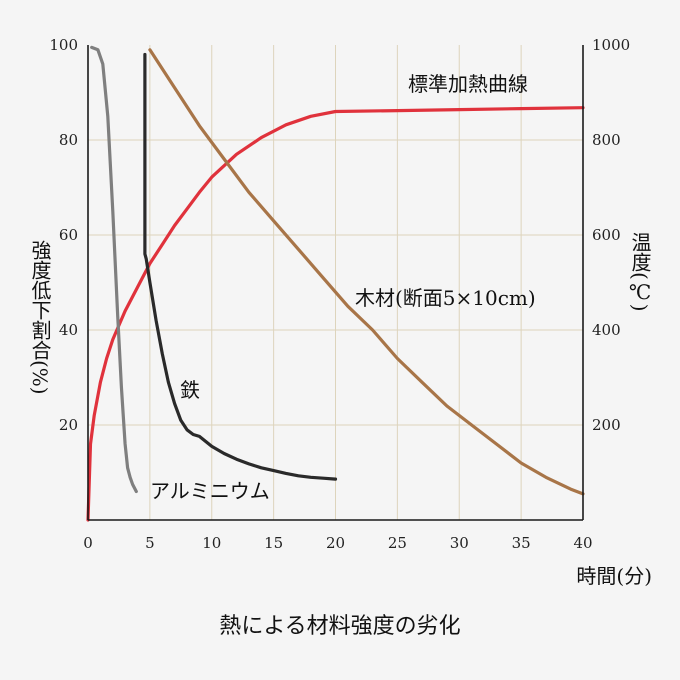 This screenshot has width=680, height=680. I want to click on y-axis-left-label: 強度低下割合(%), so click(40, 317).